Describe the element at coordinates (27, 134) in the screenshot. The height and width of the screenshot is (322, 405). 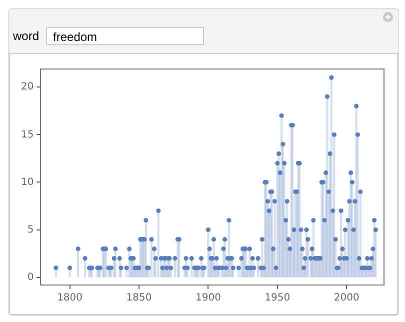
I see `y-tick-label: 15` at that location.